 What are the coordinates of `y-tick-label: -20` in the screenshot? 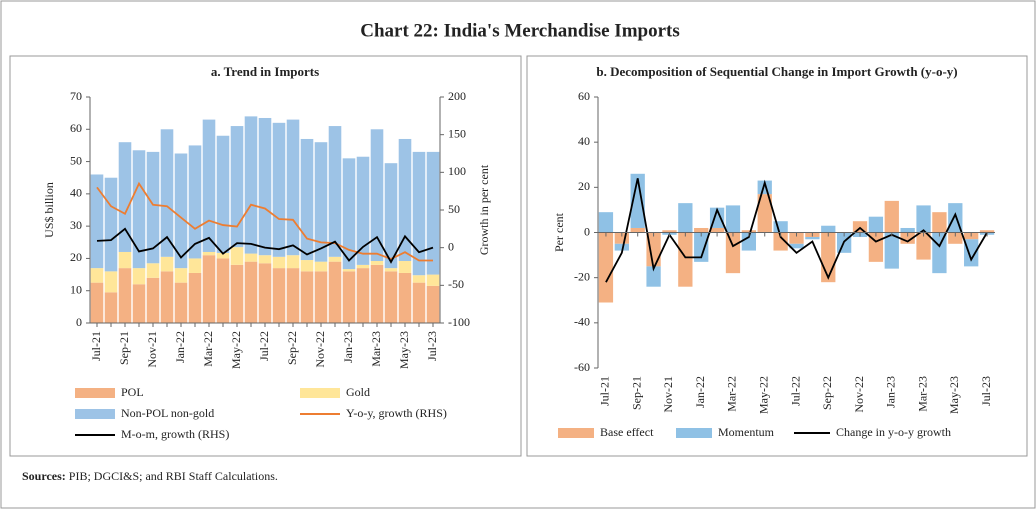 It's located at (582, 276).